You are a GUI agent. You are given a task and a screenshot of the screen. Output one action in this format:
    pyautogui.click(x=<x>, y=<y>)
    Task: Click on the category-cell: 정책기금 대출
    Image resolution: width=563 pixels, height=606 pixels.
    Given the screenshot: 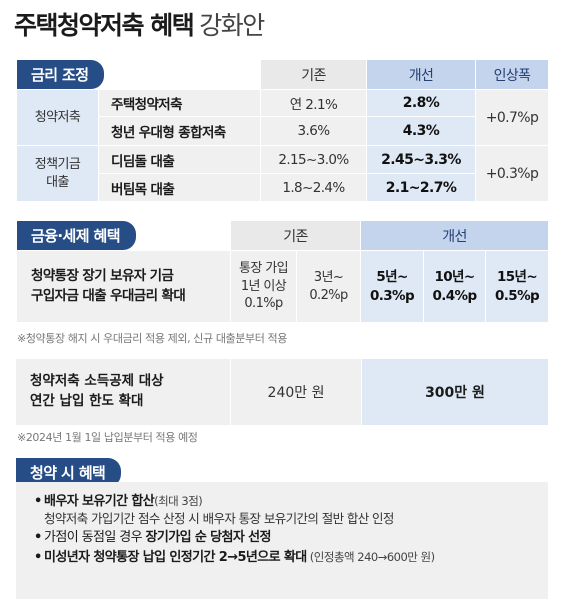 What is the action you would take?
    pyautogui.click(x=57, y=173)
    